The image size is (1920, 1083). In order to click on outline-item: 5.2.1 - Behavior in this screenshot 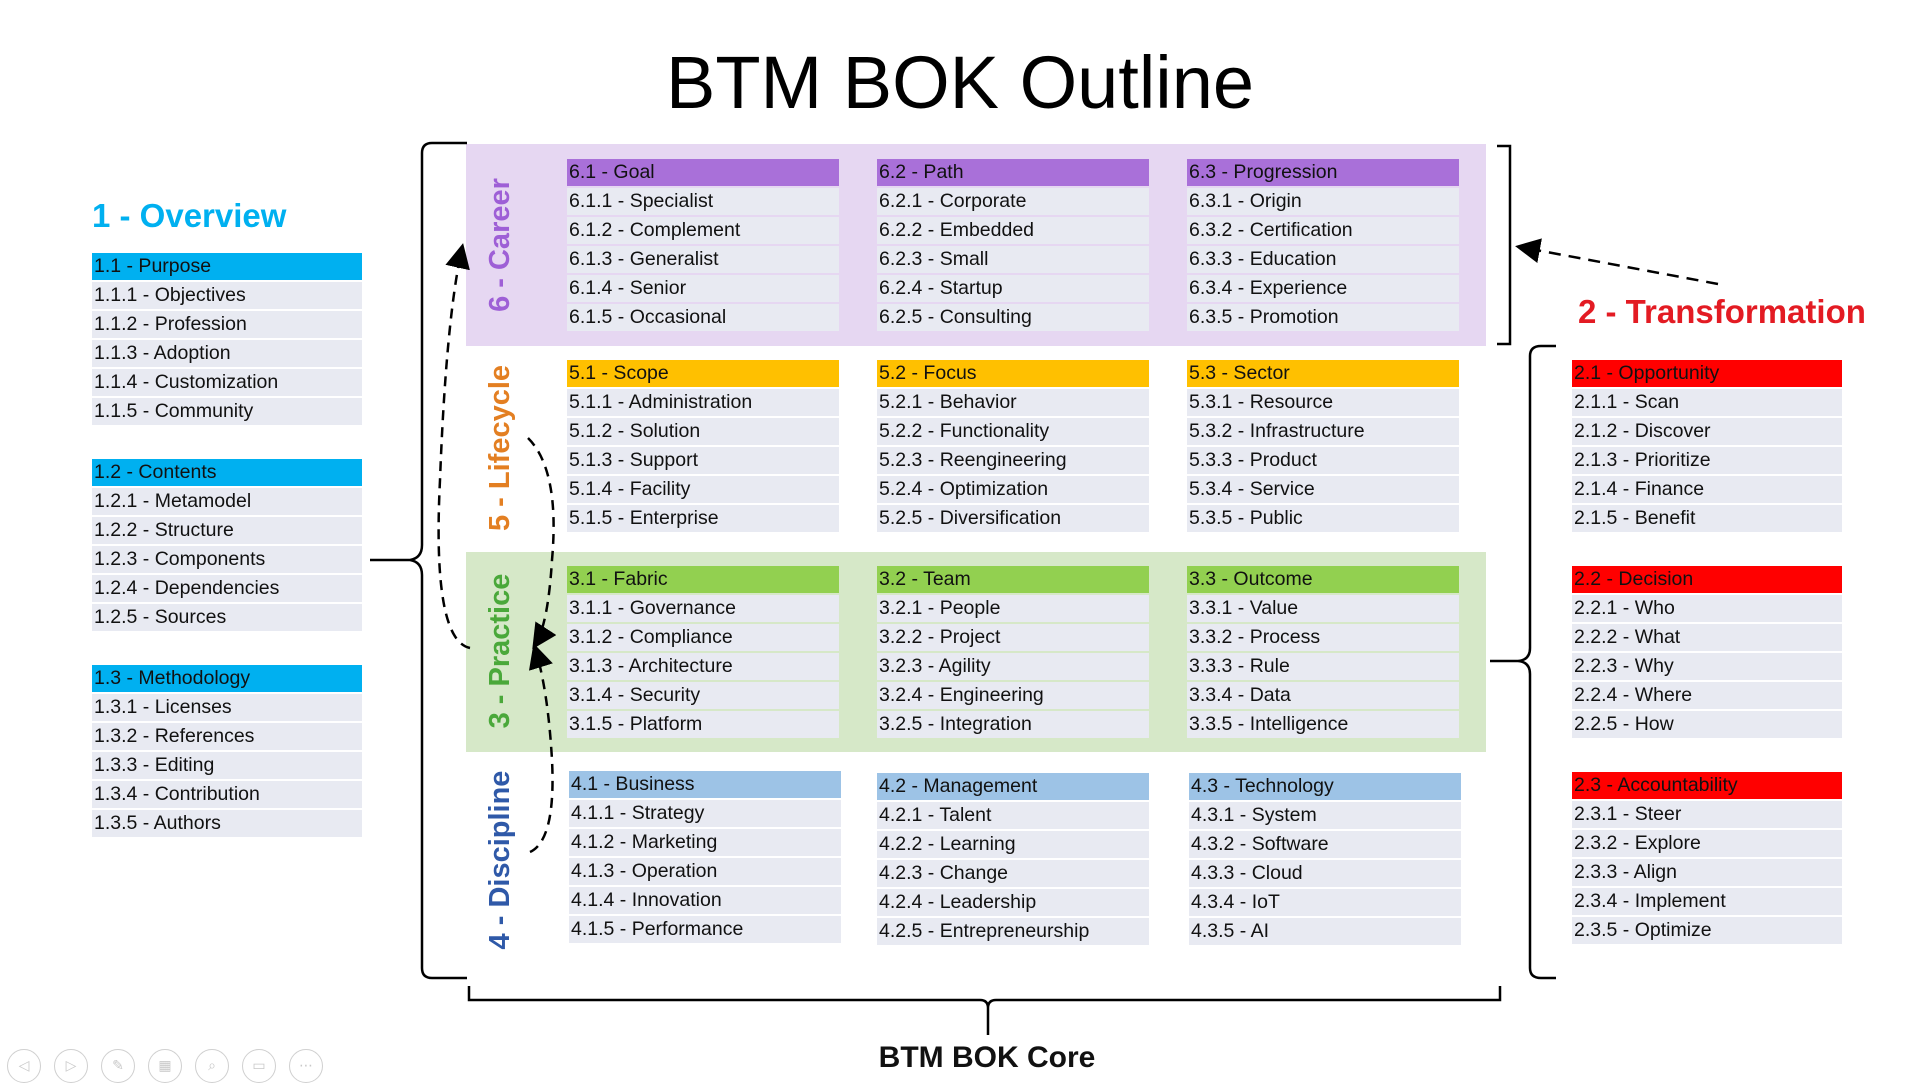, I will do `click(1013, 402)`.